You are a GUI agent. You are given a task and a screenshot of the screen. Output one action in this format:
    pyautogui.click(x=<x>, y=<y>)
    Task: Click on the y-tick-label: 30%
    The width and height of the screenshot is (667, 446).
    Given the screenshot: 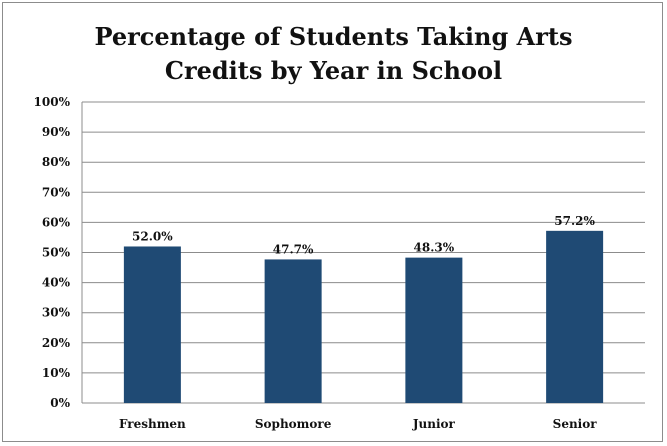 What is the action you would take?
    pyautogui.click(x=56, y=313)
    